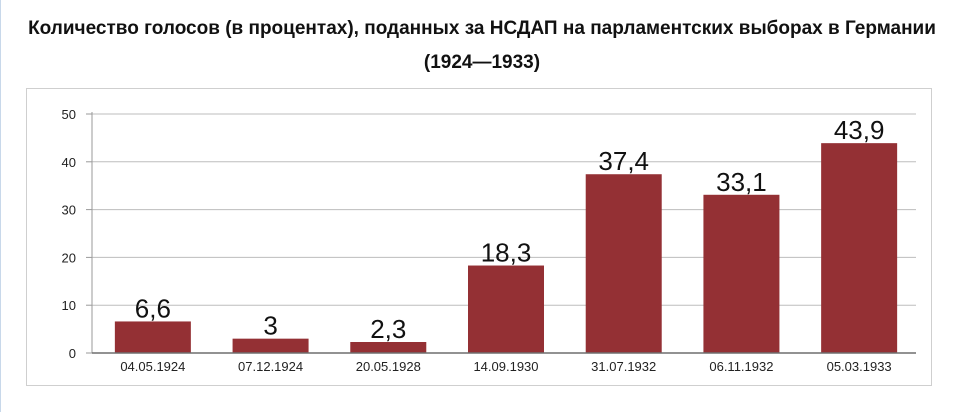 This screenshot has height=412, width=964. What do you see at coordinates (69, 305) in the screenshot?
I see `y-tick-label: 10` at bounding box center [69, 305].